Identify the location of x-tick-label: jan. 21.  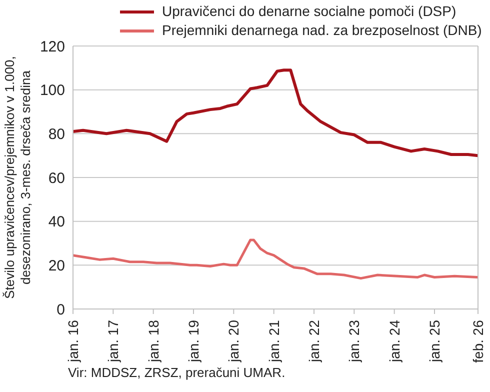
(274, 342).